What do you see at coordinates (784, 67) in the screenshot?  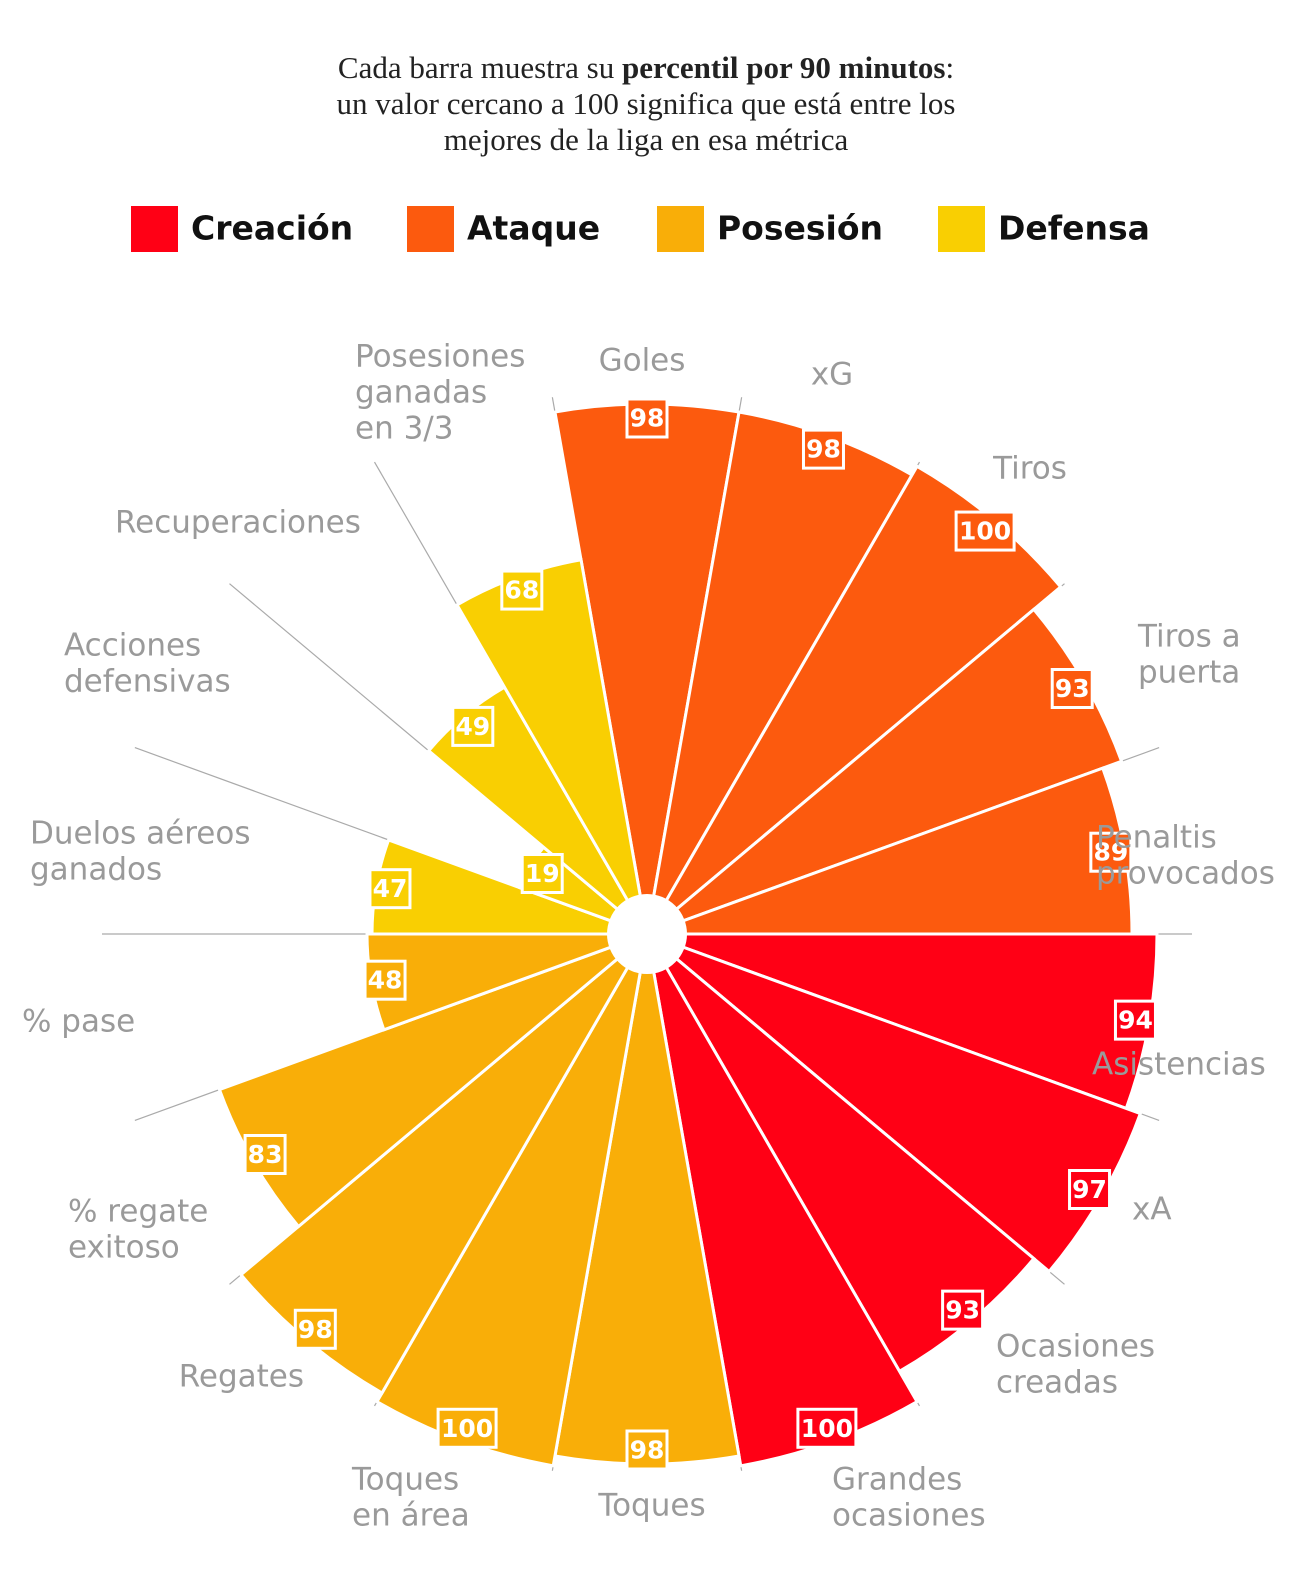 I see `title-part: percentil por 90 minutos` at bounding box center [784, 67].